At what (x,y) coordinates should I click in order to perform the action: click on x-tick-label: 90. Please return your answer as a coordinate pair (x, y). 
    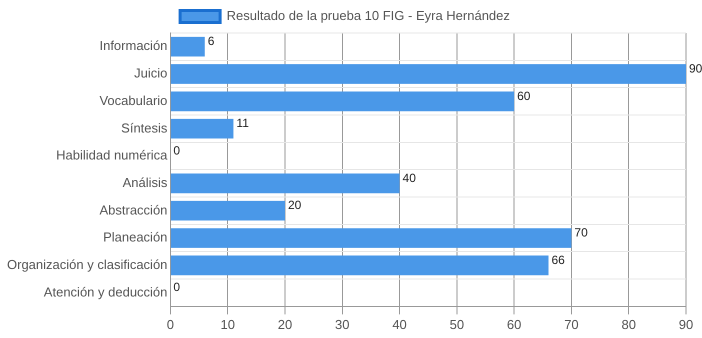
    Looking at the image, I should click on (686, 324).